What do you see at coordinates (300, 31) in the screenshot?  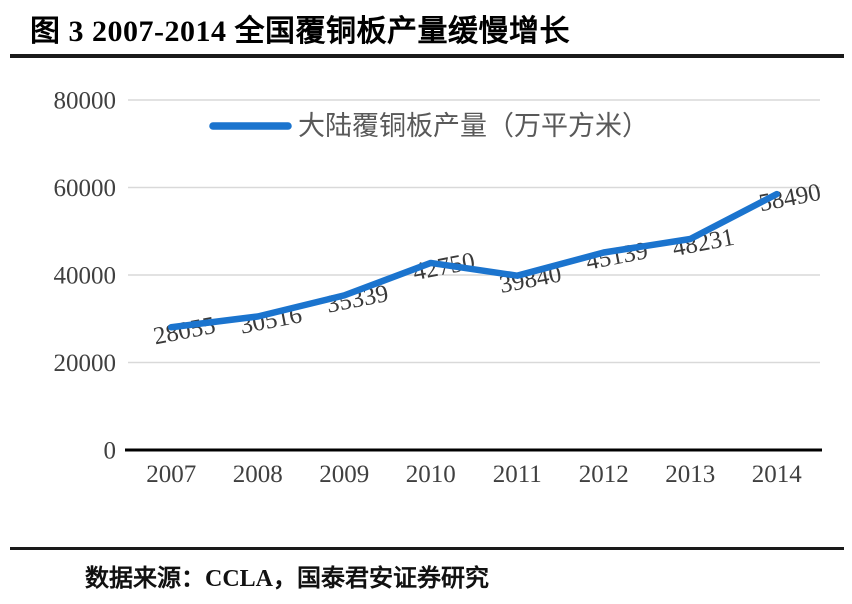 I see `figure-title: 图 3 2007-2014 全国覆铜板产量缓慢增长` at bounding box center [300, 31].